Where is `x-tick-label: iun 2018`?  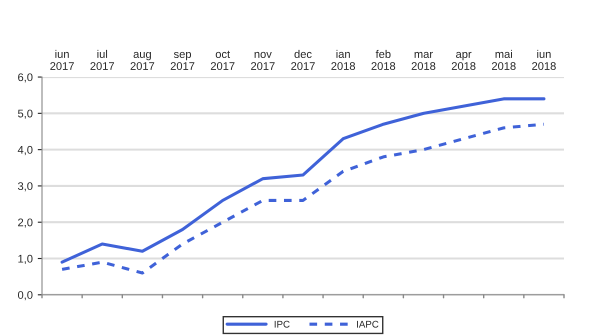
x-tick-label: iun 2018 is located at coordinates (544, 60).